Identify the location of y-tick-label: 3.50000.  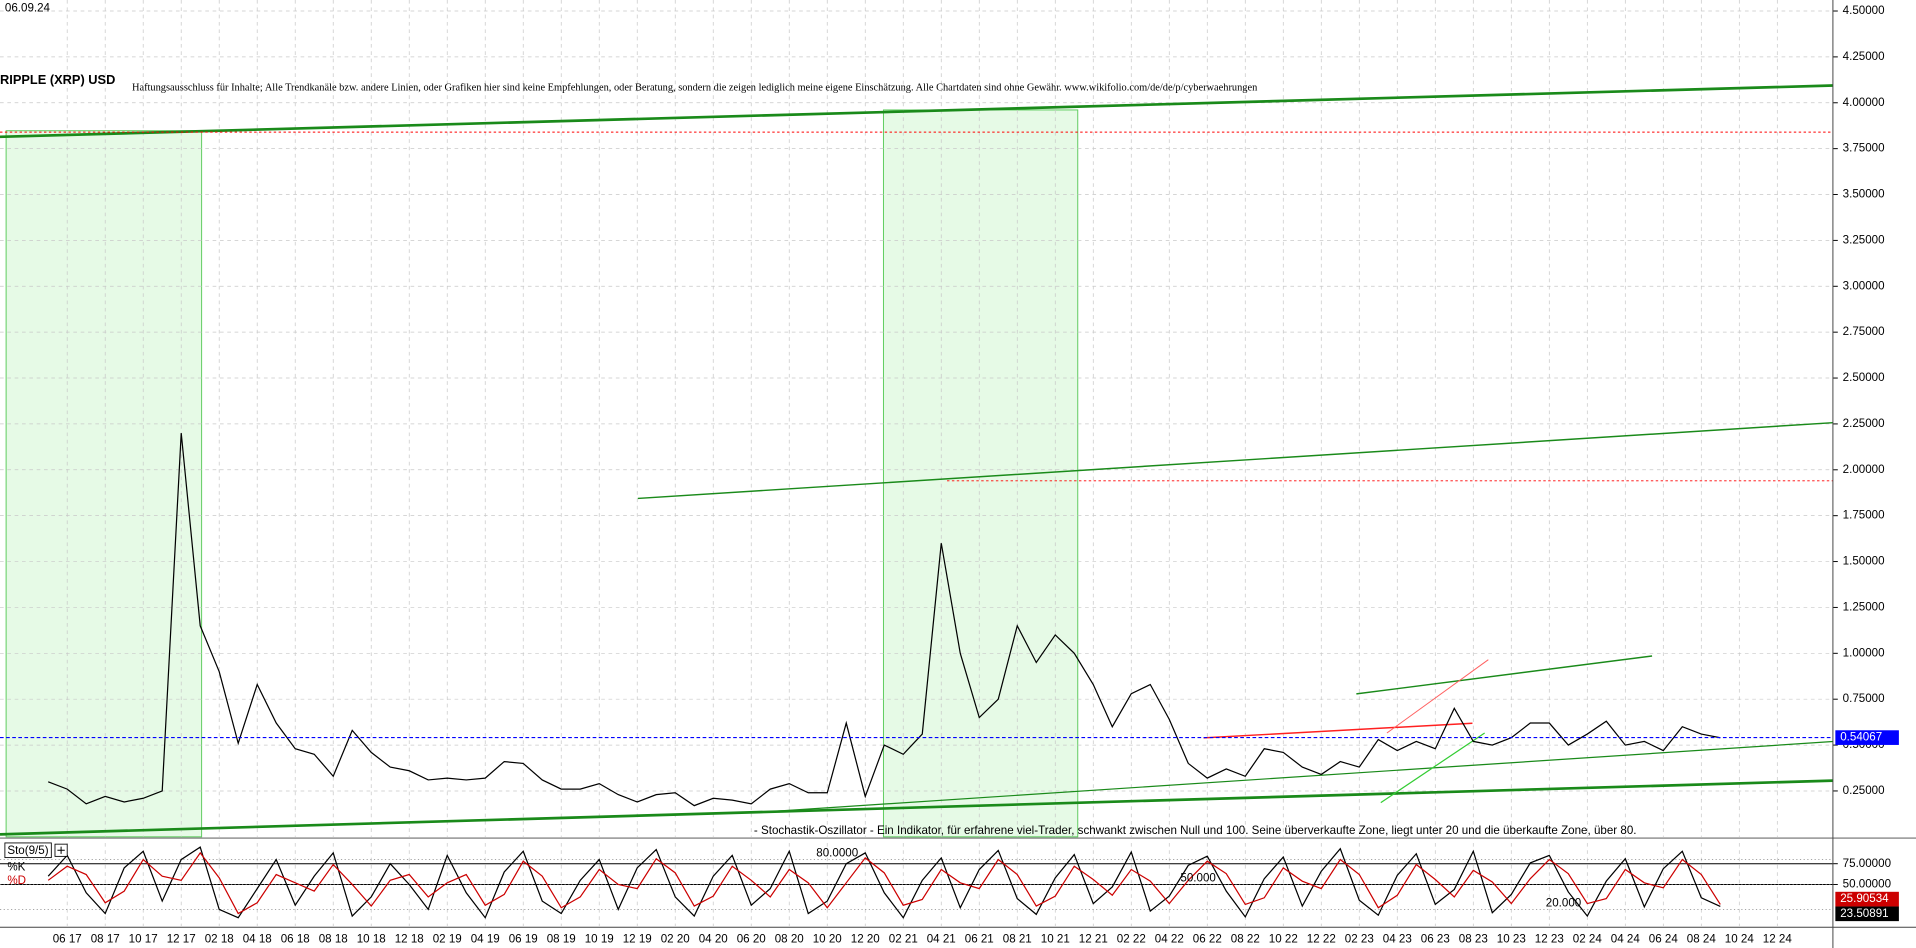
(1864, 194).